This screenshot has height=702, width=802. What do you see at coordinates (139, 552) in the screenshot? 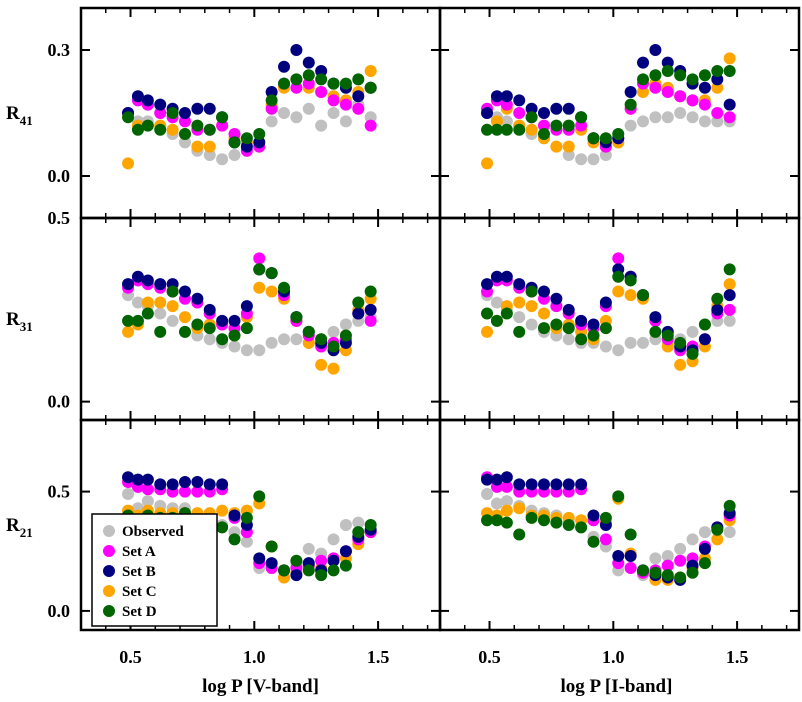
I see `legend-label: Set A` at bounding box center [139, 552].